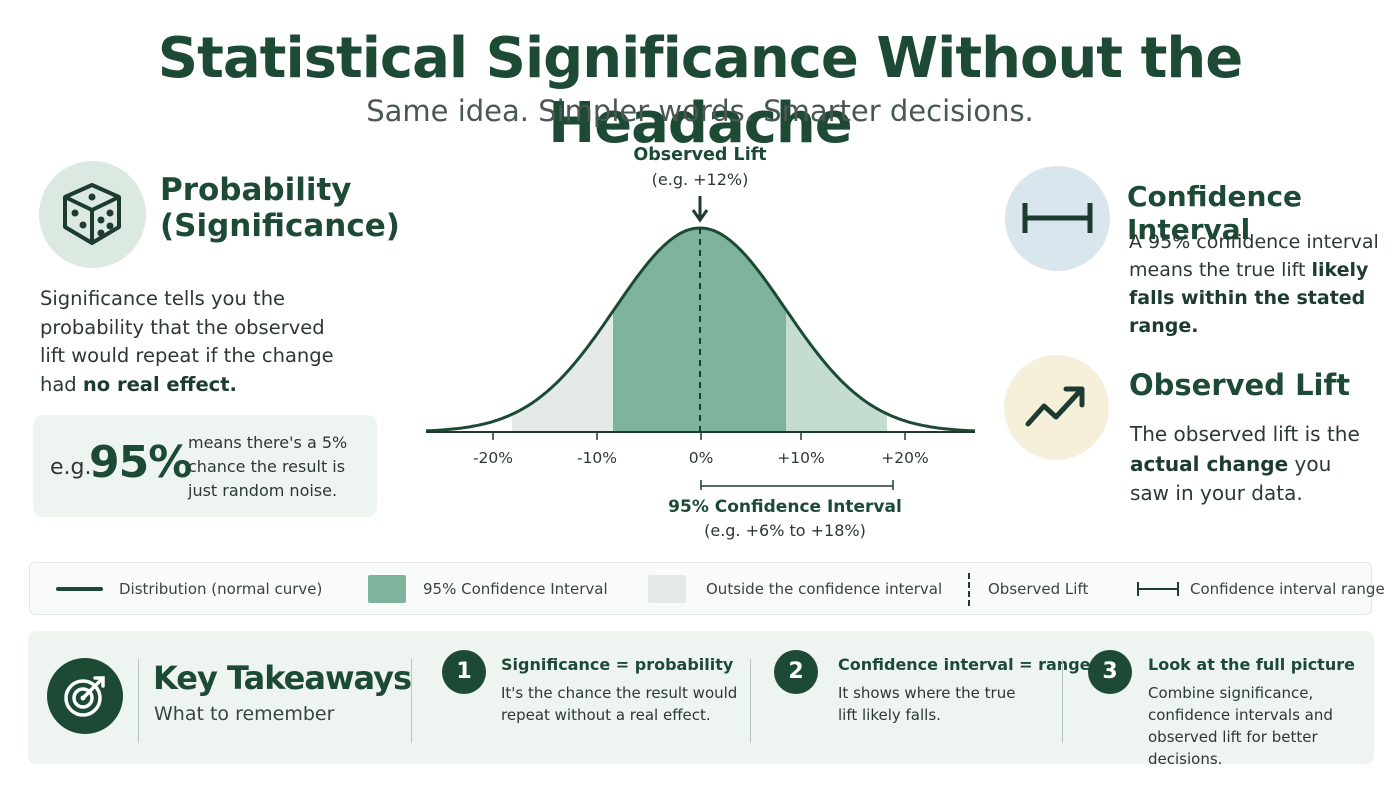 This screenshot has height=788, width=1400. What do you see at coordinates (79, 589) in the screenshot?
I see `legend-curve-swatch` at bounding box center [79, 589].